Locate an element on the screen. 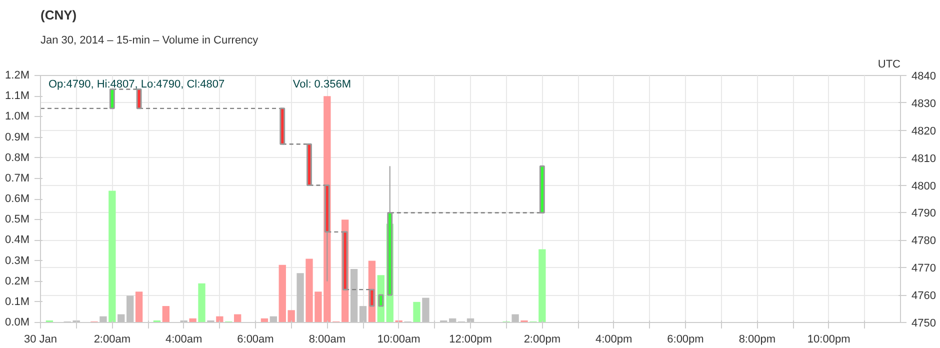  y-tick-label: 1.1M is located at coordinates (17, 96).